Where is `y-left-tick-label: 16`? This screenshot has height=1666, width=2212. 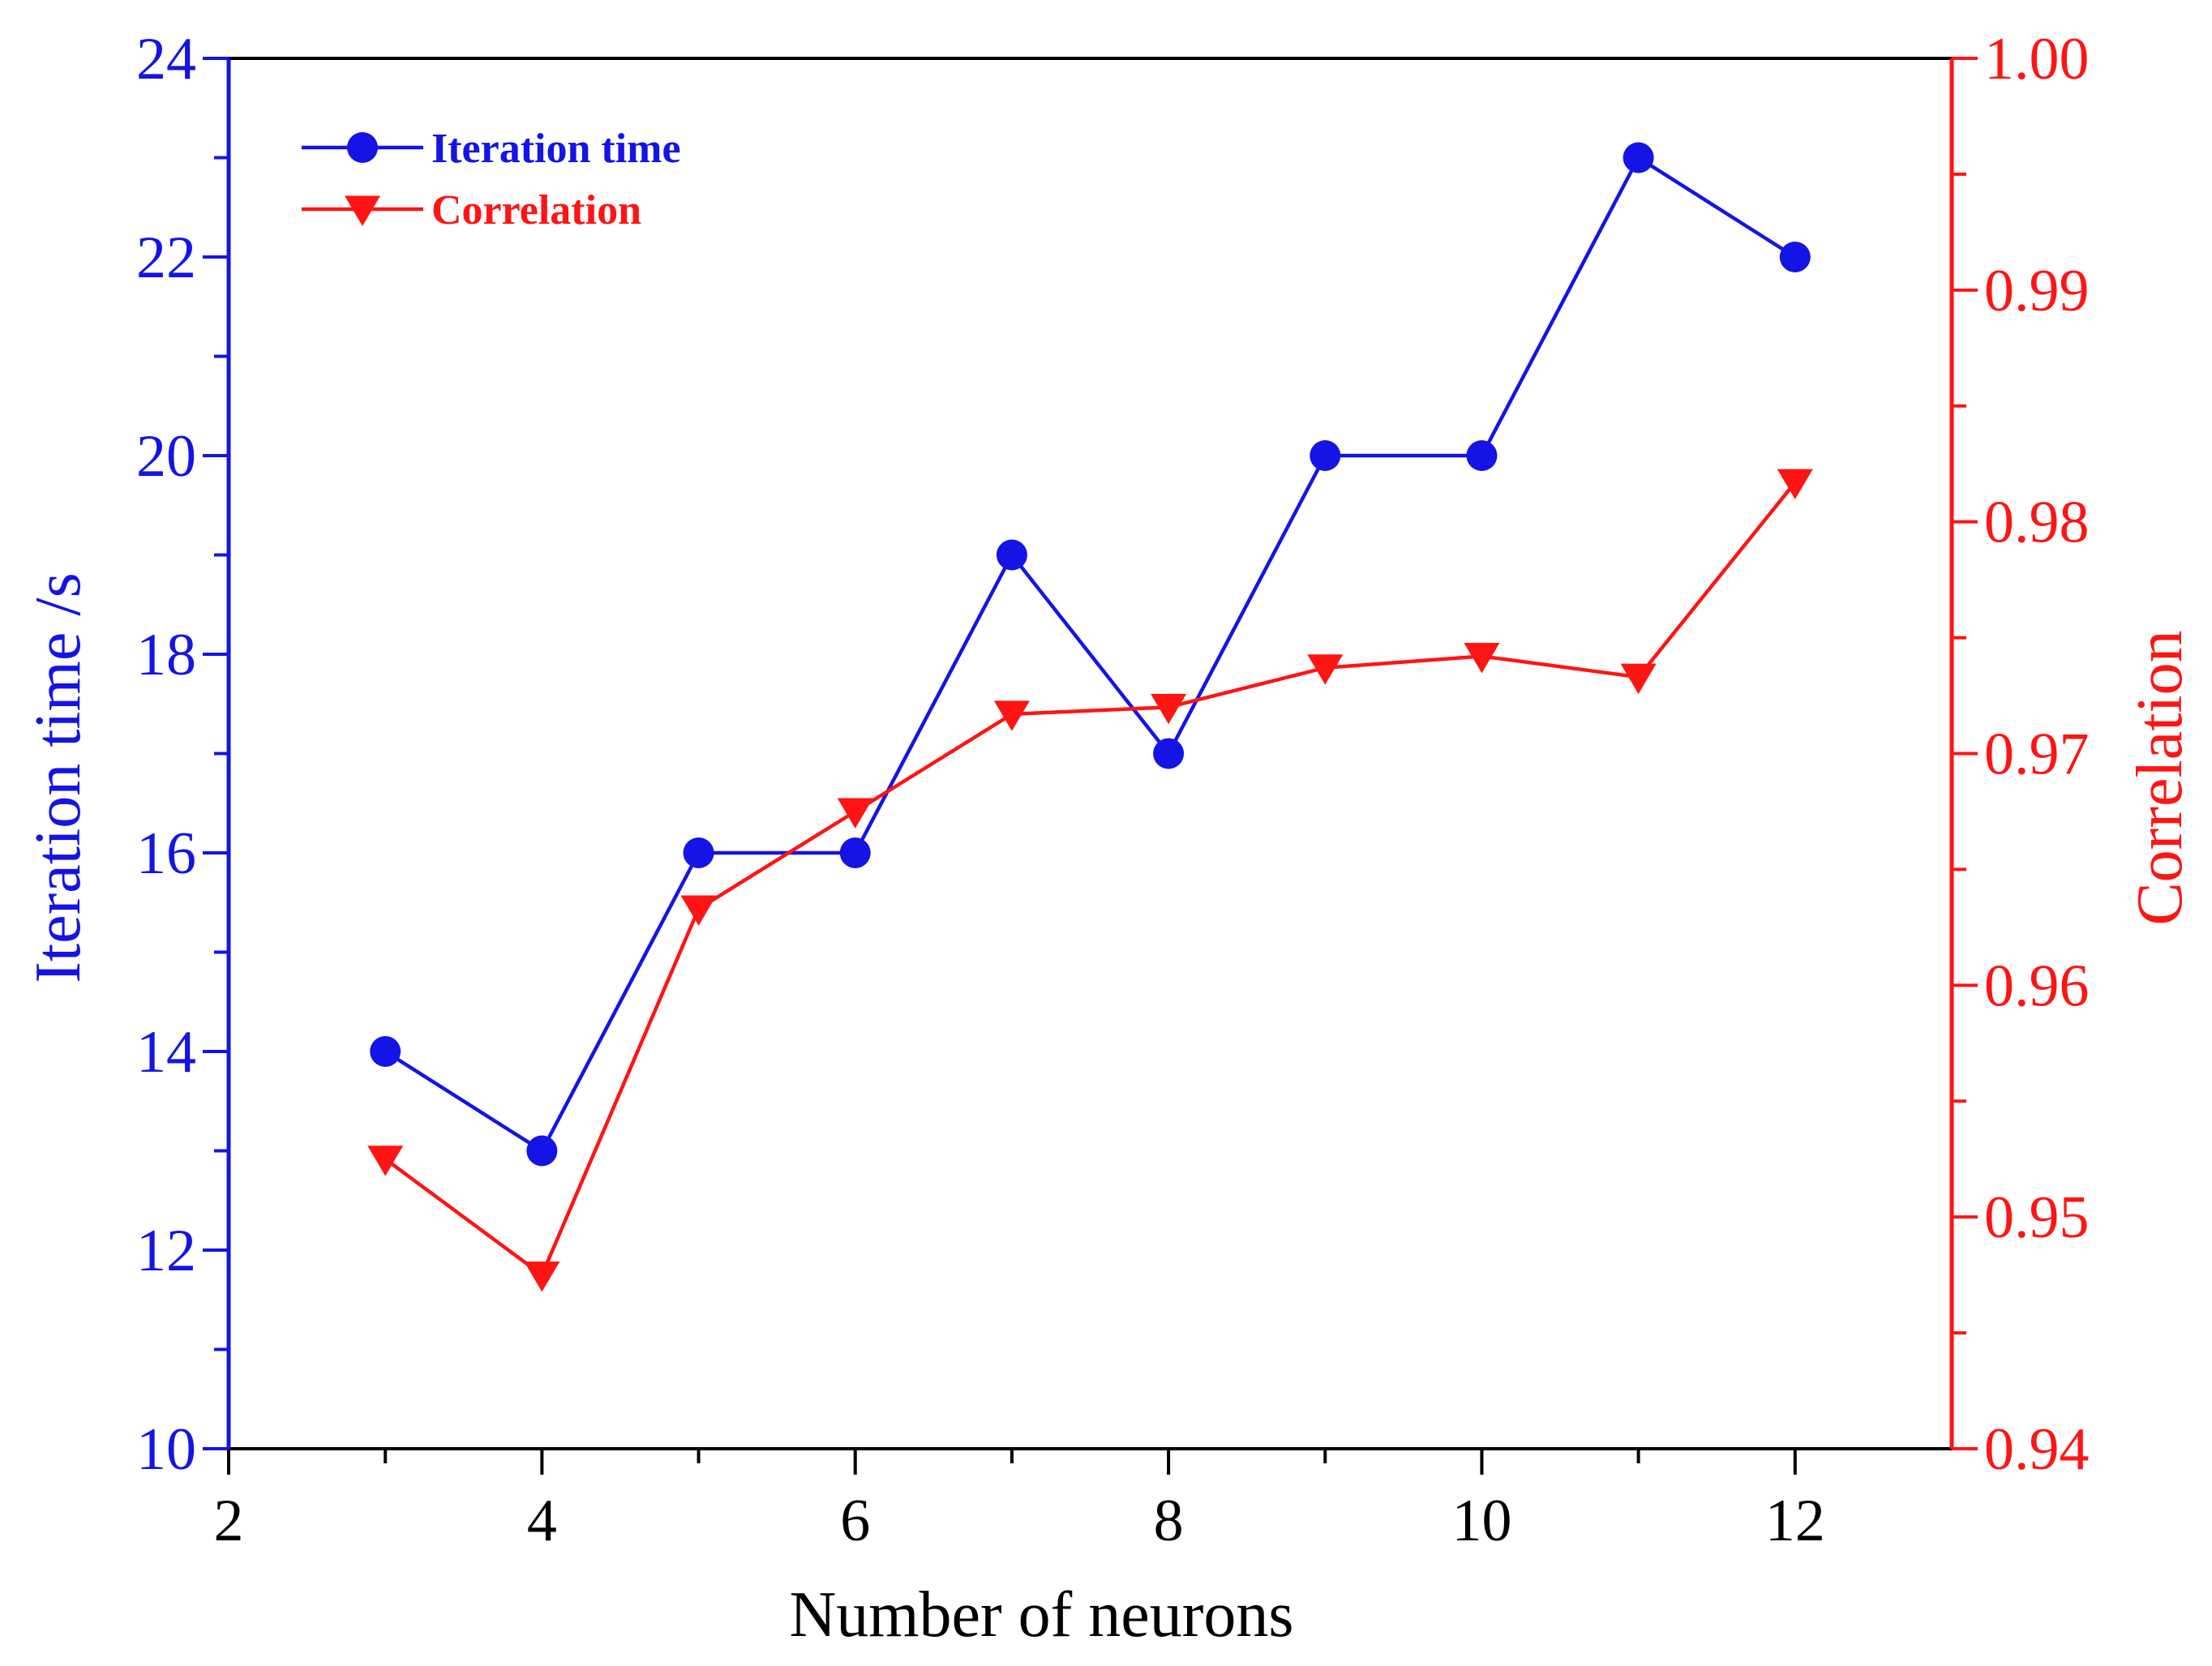
y-left-tick-label: 16 is located at coordinates (166, 853).